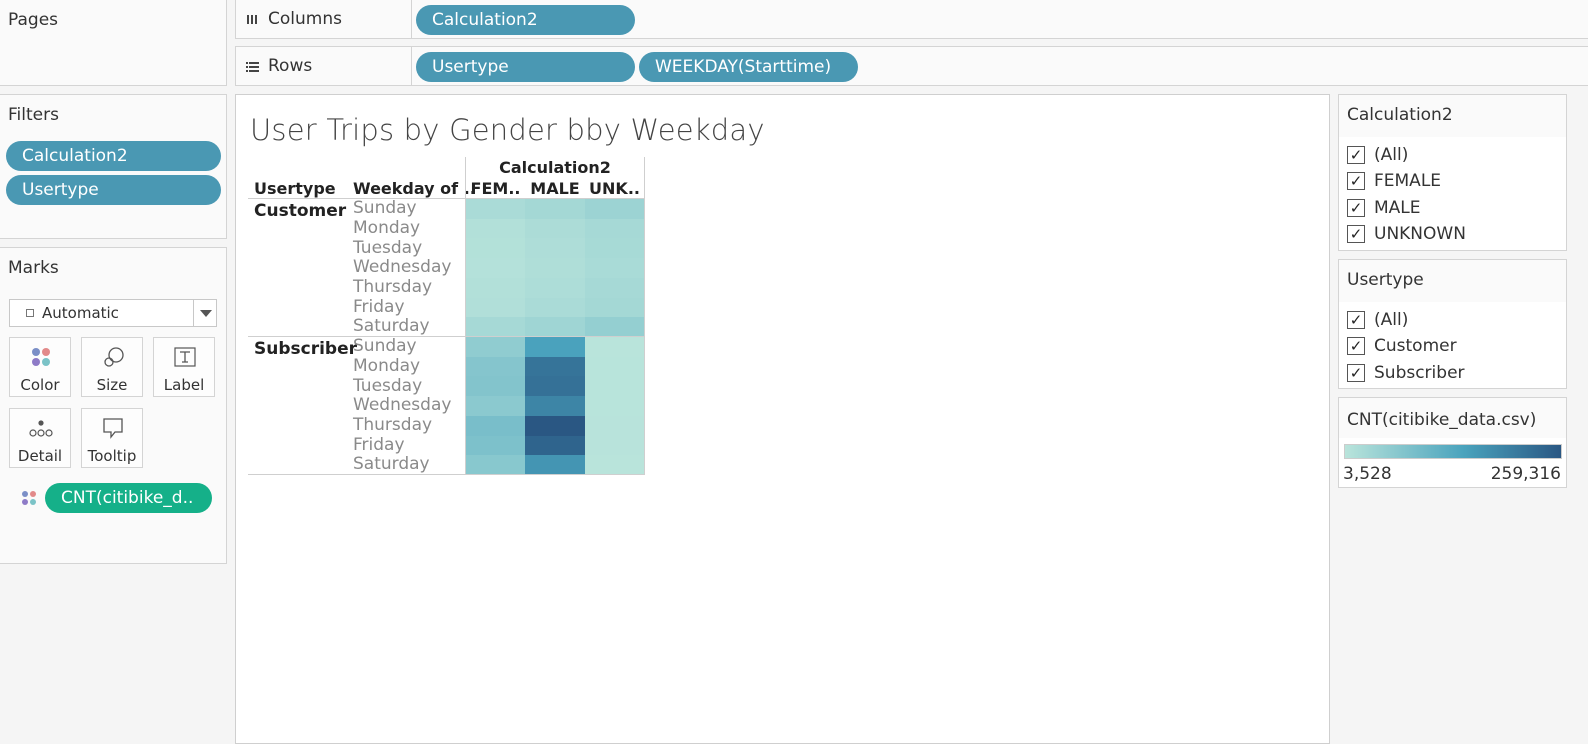  What do you see at coordinates (1452, 442) in the screenshot?
I see `color-legend-card: CNT(citibike_data.csv) 3,528 259,316` at bounding box center [1452, 442].